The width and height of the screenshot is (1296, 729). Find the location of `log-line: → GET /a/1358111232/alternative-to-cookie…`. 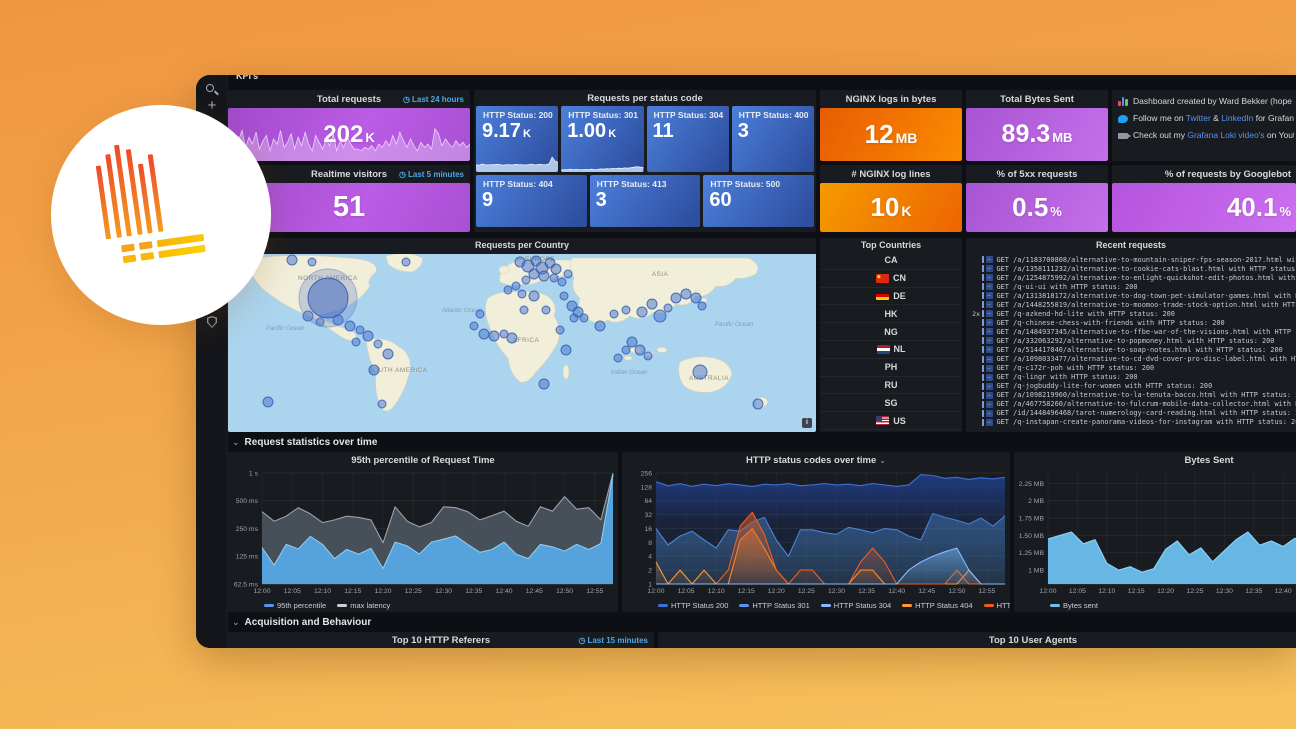

log-line: → GET /a/1358111232/alternative-to-cookie… is located at coordinates (1133, 268).